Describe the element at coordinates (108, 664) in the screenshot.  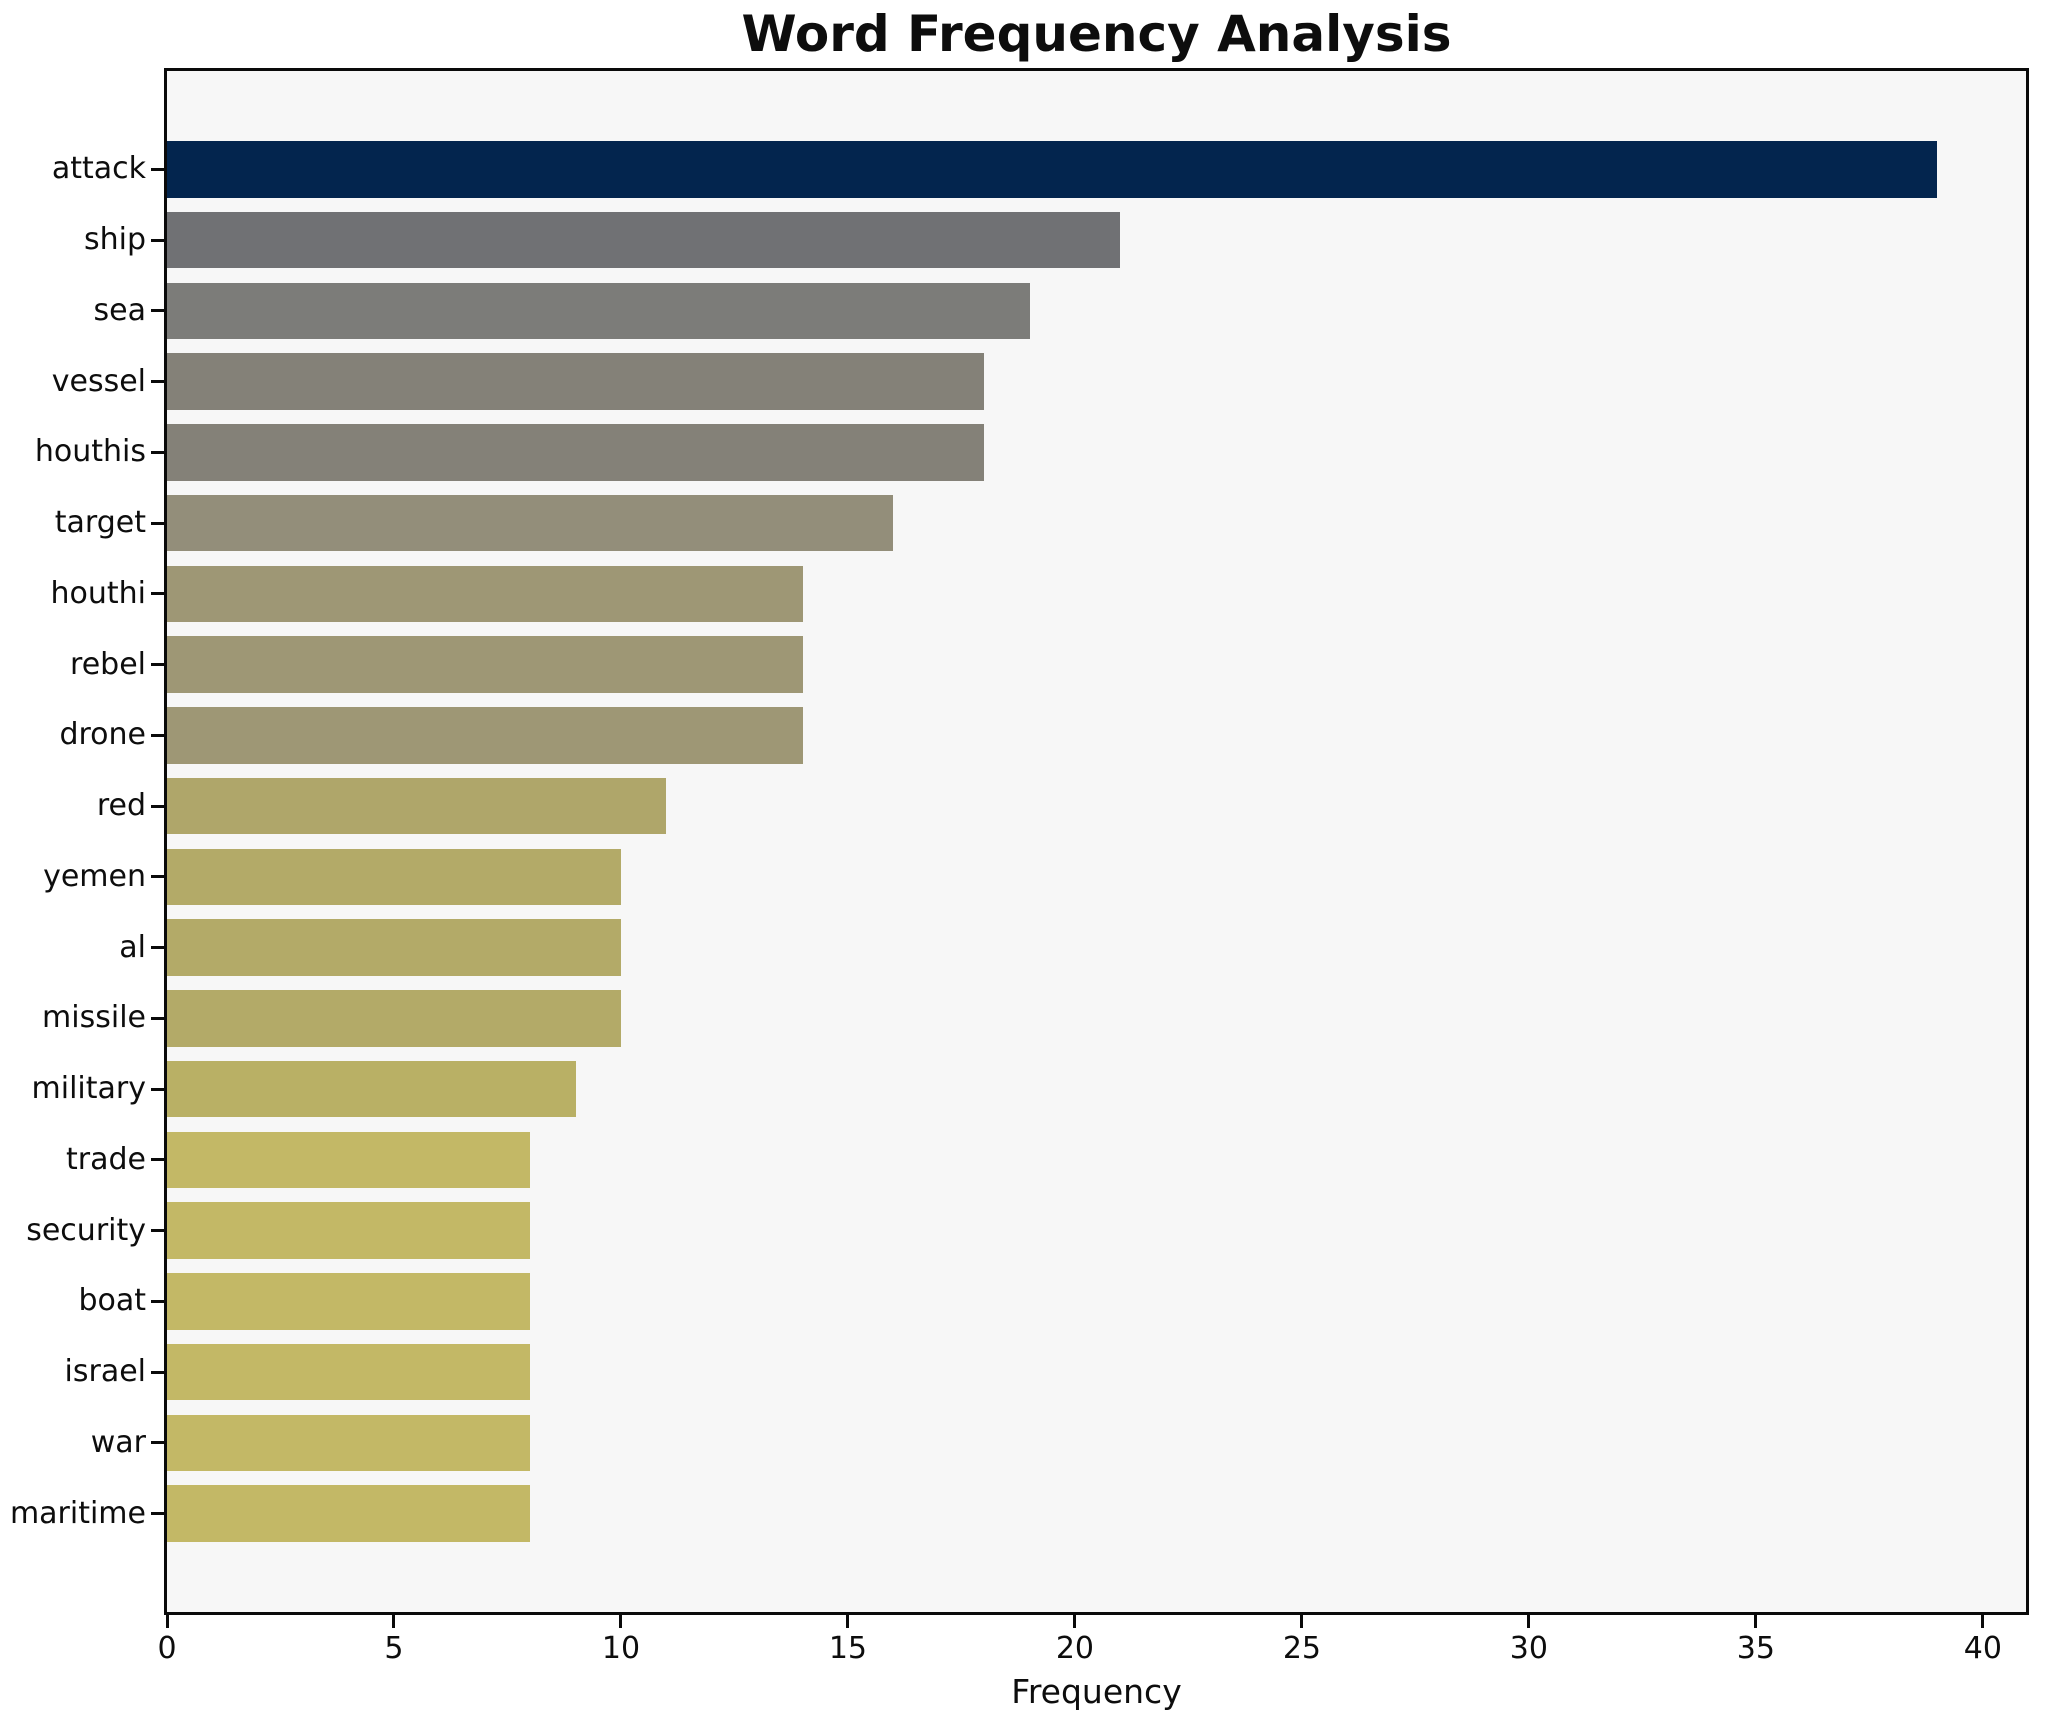
I see `y-tick-label-rebel: rebel` at that location.